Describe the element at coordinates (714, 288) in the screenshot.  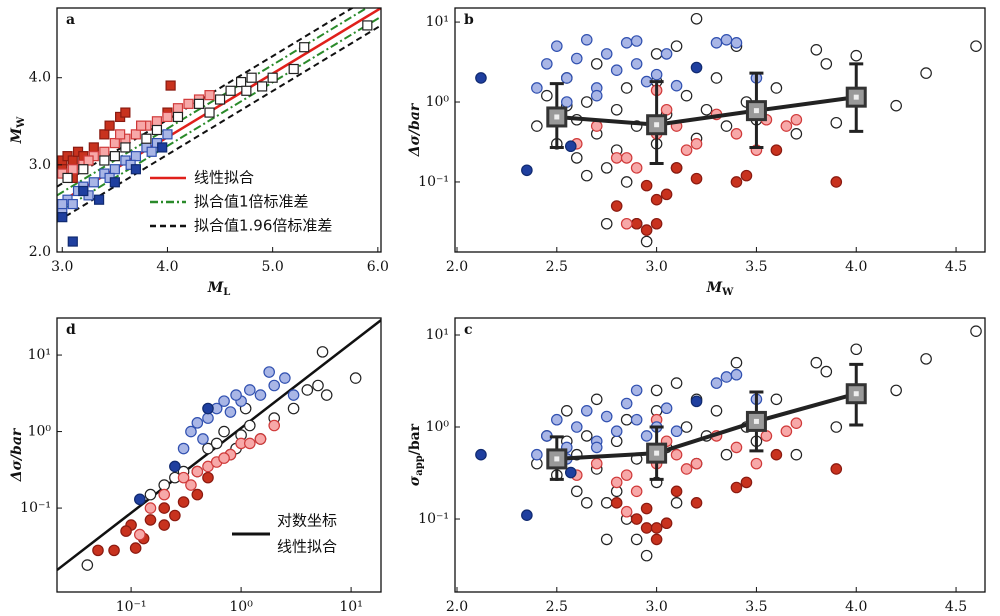
I see `axis-label-main: M` at that location.